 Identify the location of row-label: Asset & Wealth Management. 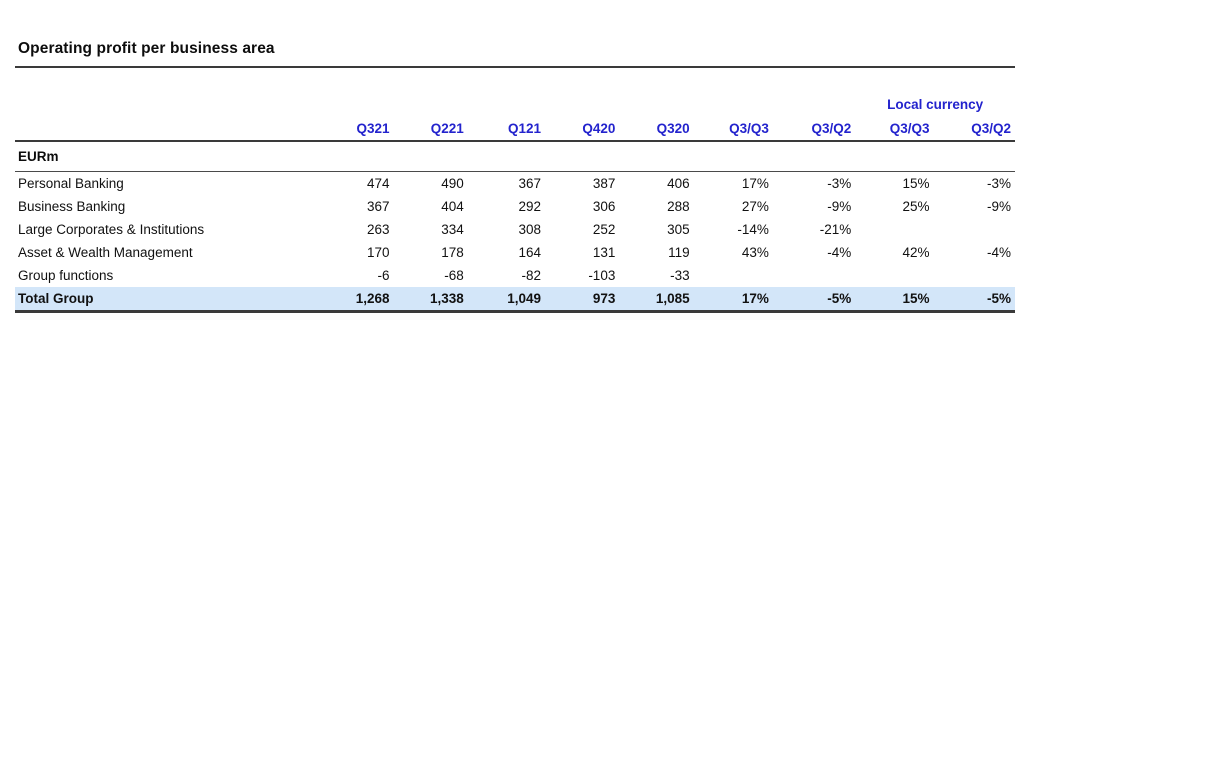
(105, 252).